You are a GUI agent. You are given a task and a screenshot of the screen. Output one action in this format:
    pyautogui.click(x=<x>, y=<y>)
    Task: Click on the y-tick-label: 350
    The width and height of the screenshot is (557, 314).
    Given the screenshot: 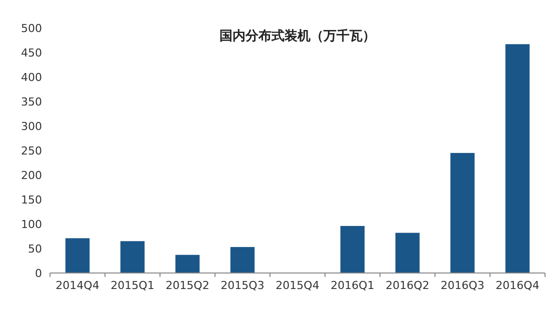 What is the action you would take?
    pyautogui.click(x=31, y=102)
    